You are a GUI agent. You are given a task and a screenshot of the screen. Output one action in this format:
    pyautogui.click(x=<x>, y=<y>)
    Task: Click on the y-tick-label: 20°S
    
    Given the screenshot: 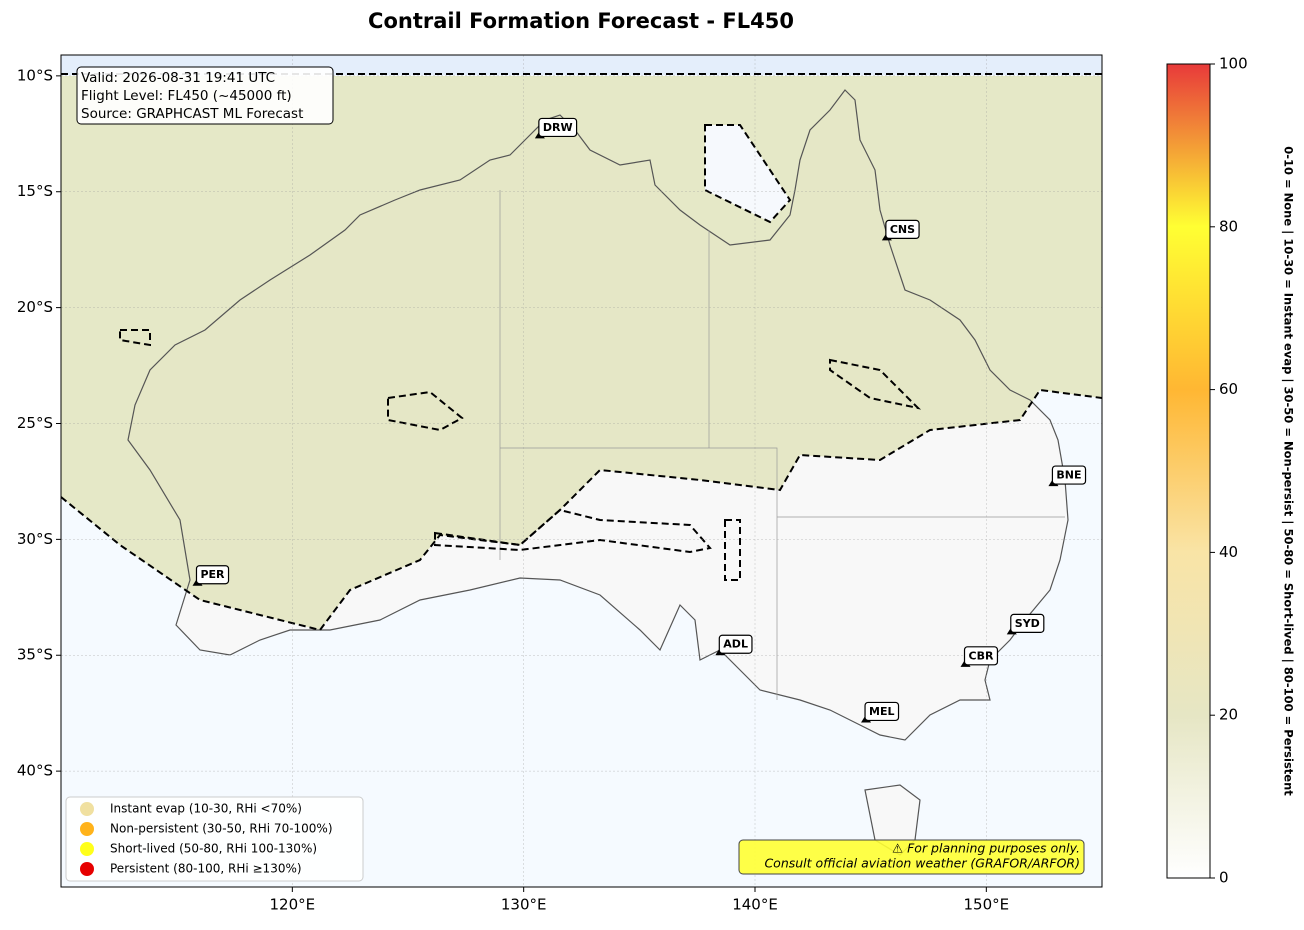 What is the action you would take?
    pyautogui.click(x=35, y=307)
    